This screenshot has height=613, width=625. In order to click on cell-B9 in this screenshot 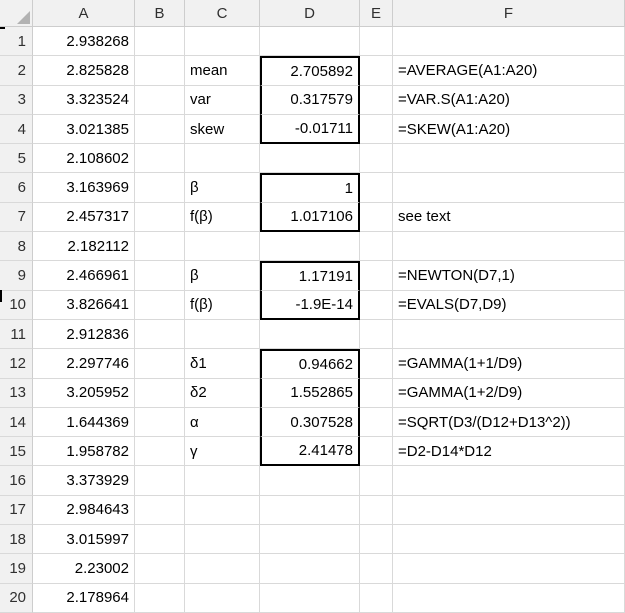, I will do `click(160, 276)`.